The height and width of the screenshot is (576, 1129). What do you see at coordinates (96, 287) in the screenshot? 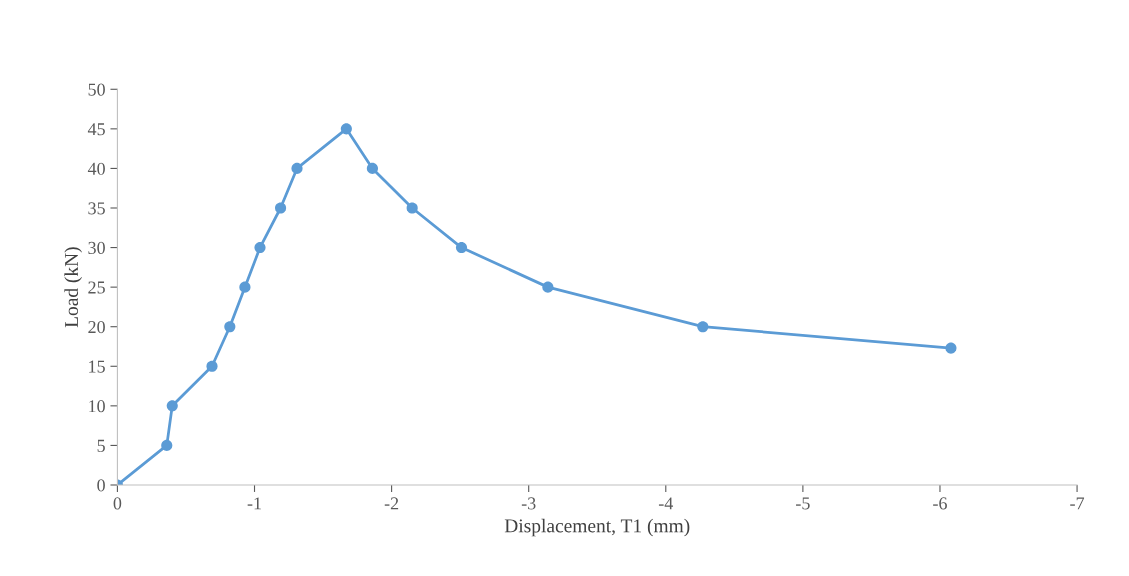
I see `y-tick-label: 25` at bounding box center [96, 287].